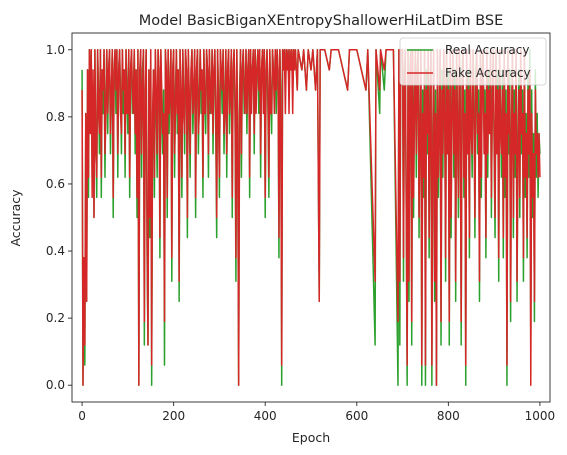 The width and height of the screenshot is (567, 455). Describe the element at coordinates (15, 218) in the screenshot. I see `y-axis-label: Accuracy` at that location.